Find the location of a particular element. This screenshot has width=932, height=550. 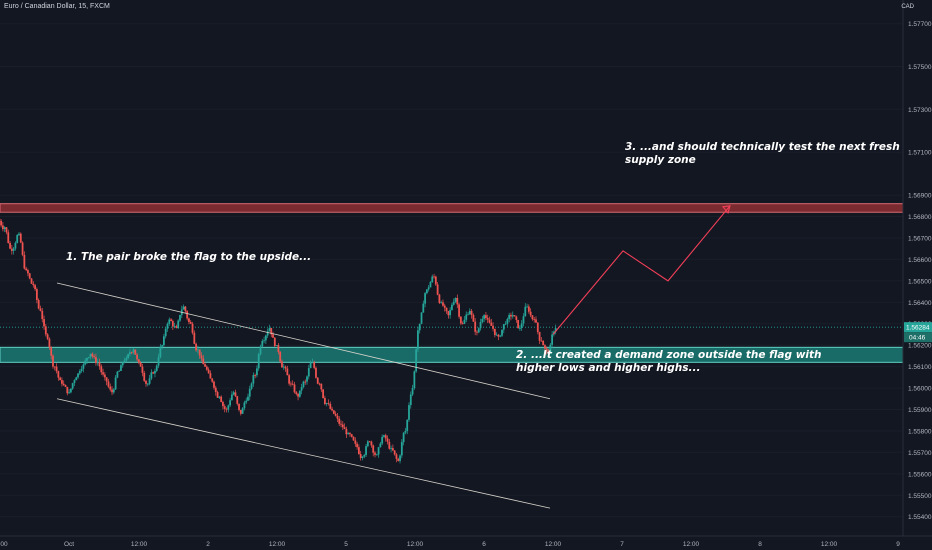

channel-lower-line is located at coordinates (303, 453).